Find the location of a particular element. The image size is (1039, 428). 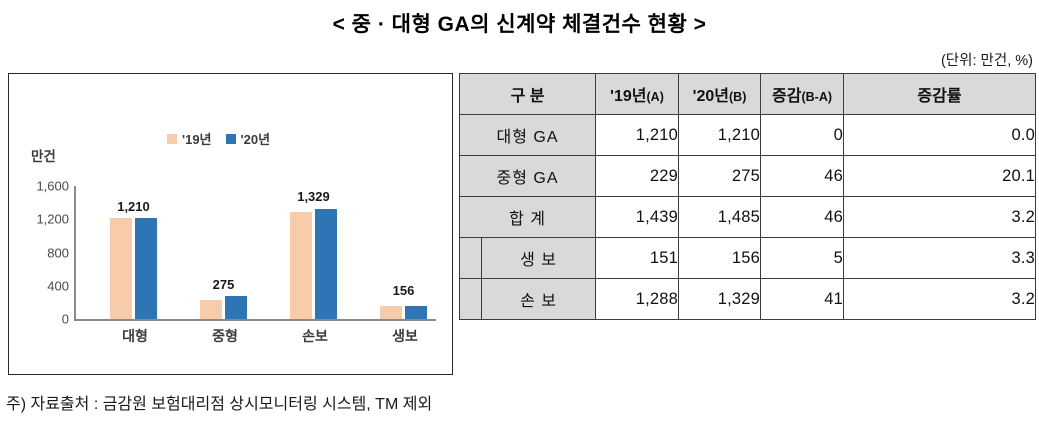

bar-value-label-3: 156 is located at coordinates (403, 290).